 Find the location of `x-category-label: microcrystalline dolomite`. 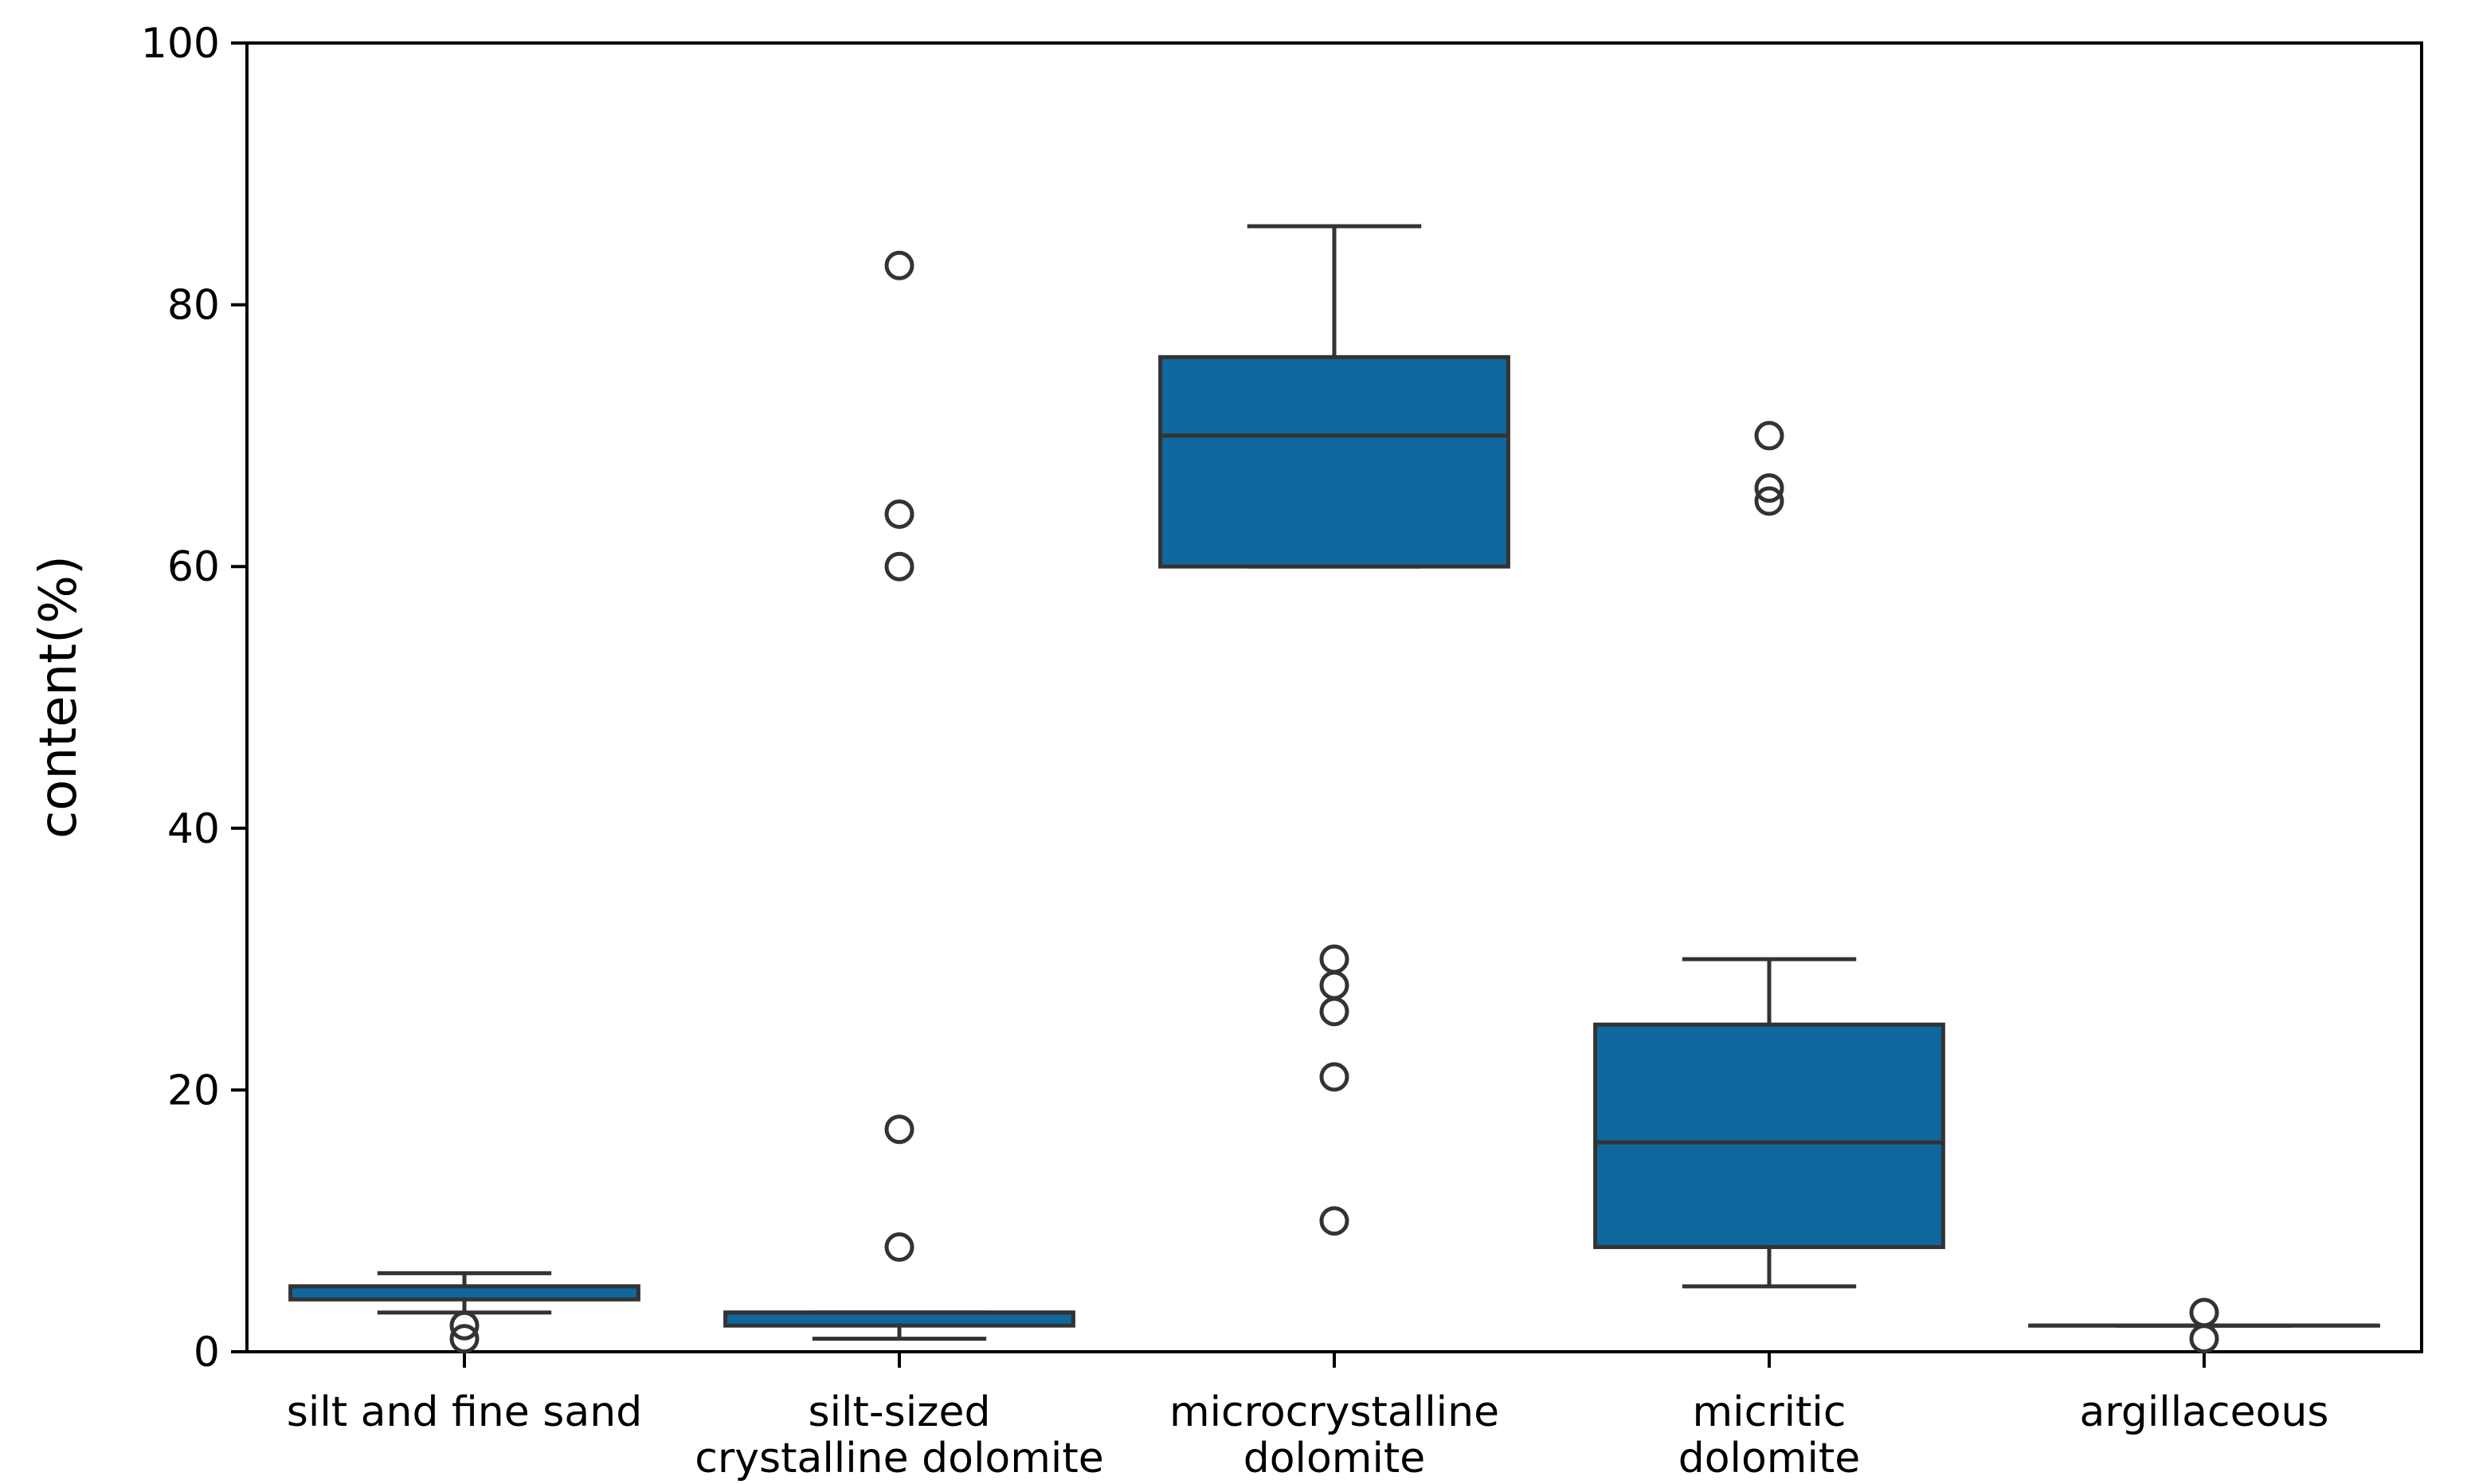

x-category-label: microcrystalline dolomite is located at coordinates (1334, 1435).